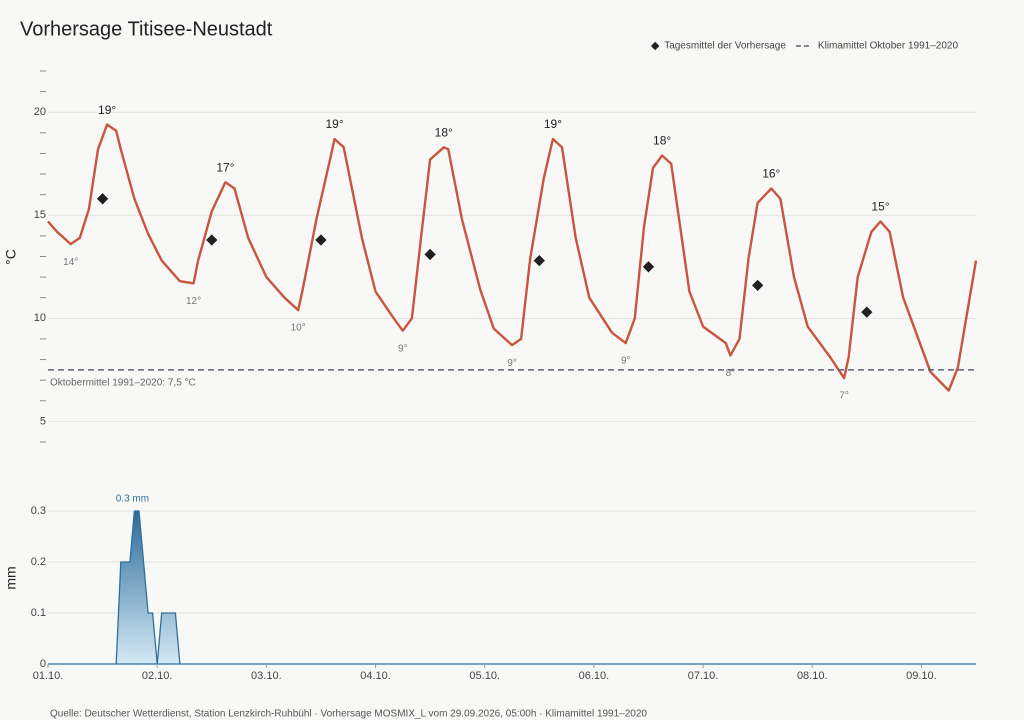 Image resolution: width=1024 pixels, height=720 pixels. Describe the element at coordinates (771, 174) in the screenshot. I see `value-label: 16°` at that location.